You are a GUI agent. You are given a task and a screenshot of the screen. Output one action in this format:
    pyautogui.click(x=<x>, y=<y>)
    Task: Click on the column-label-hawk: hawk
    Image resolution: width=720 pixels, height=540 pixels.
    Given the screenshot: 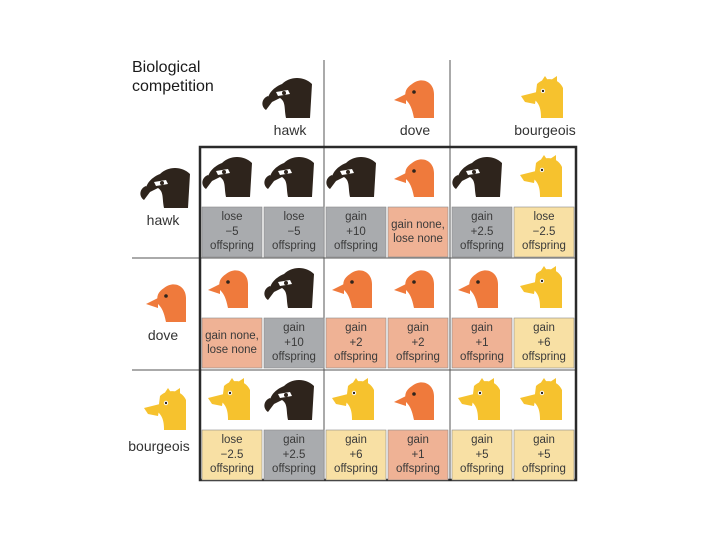 What is the action you would take?
    pyautogui.click(x=290, y=130)
    